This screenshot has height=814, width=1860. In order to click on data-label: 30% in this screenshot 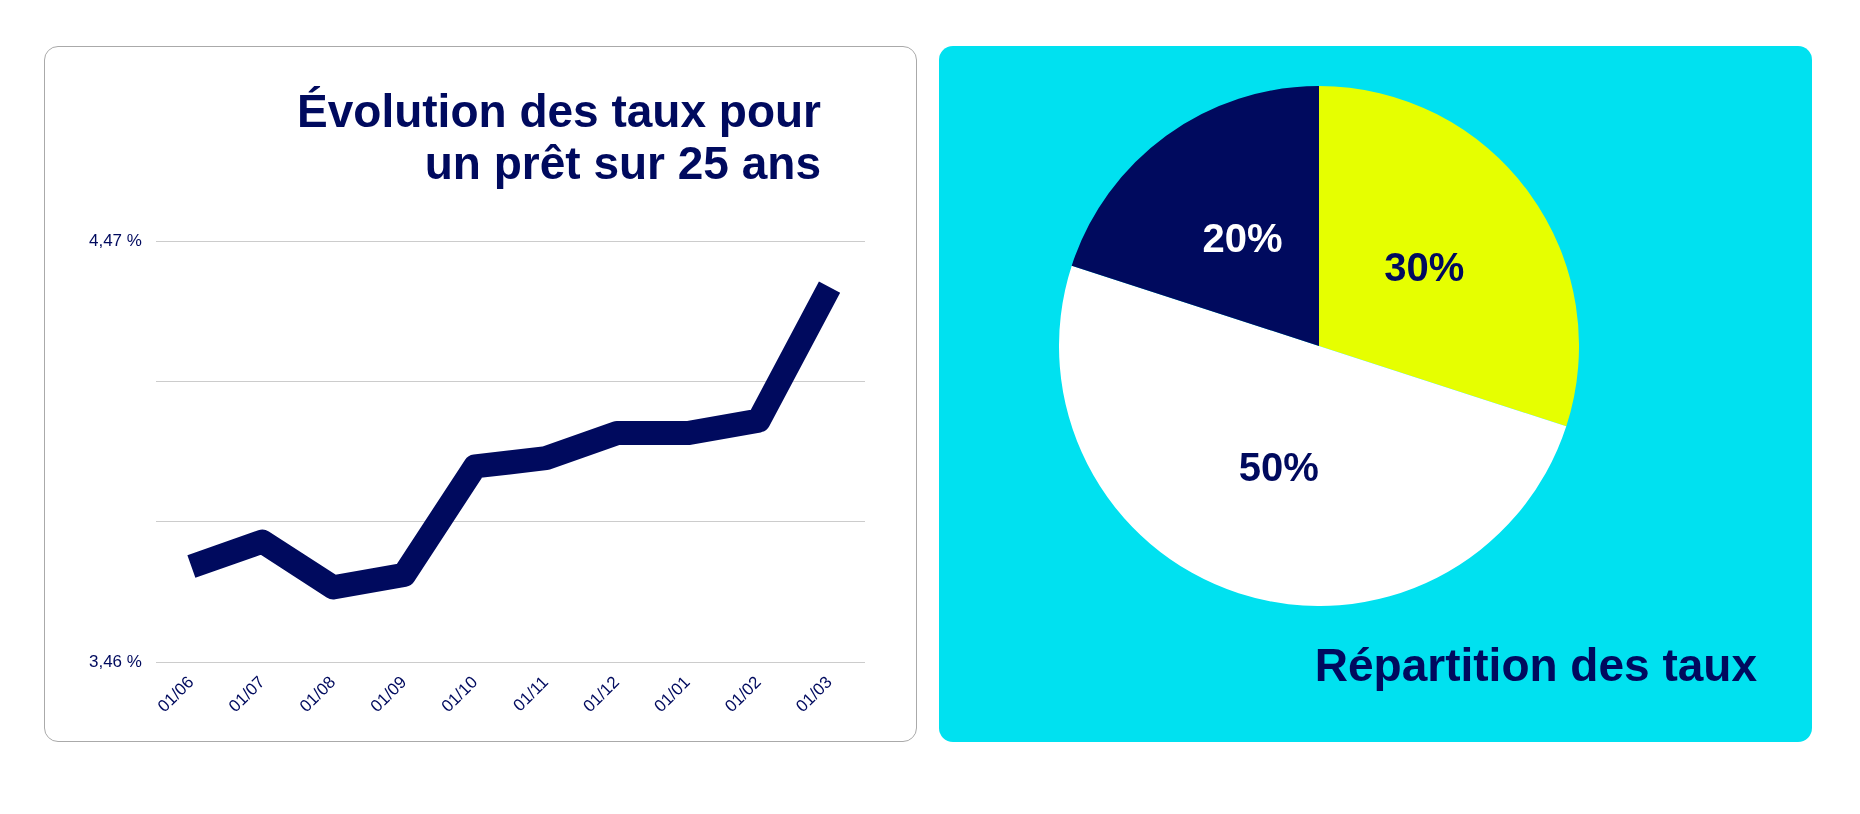, I will do `click(1424, 266)`.